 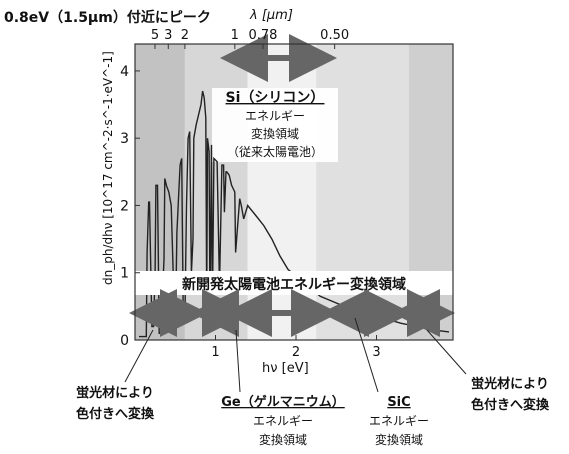 I want to click on sic-line-2: エネルギー, so click(x=399, y=421).